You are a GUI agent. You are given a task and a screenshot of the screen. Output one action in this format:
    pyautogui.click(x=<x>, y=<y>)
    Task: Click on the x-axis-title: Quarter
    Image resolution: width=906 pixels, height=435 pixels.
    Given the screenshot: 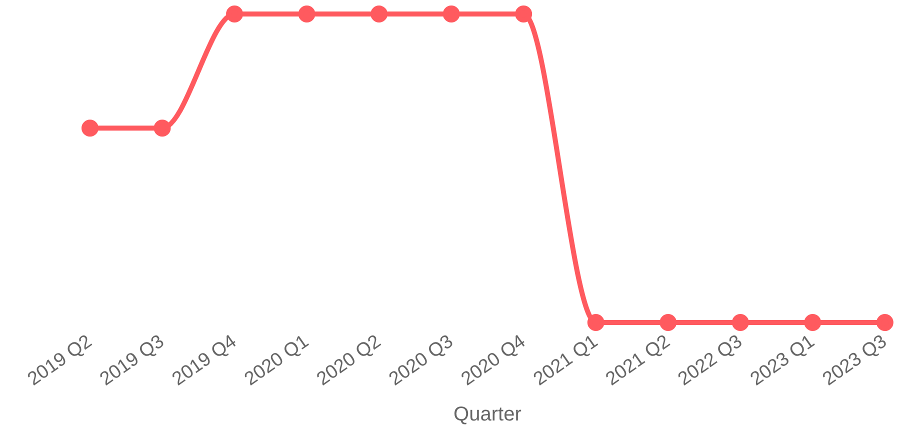 What is the action you would take?
    pyautogui.click(x=488, y=415)
    